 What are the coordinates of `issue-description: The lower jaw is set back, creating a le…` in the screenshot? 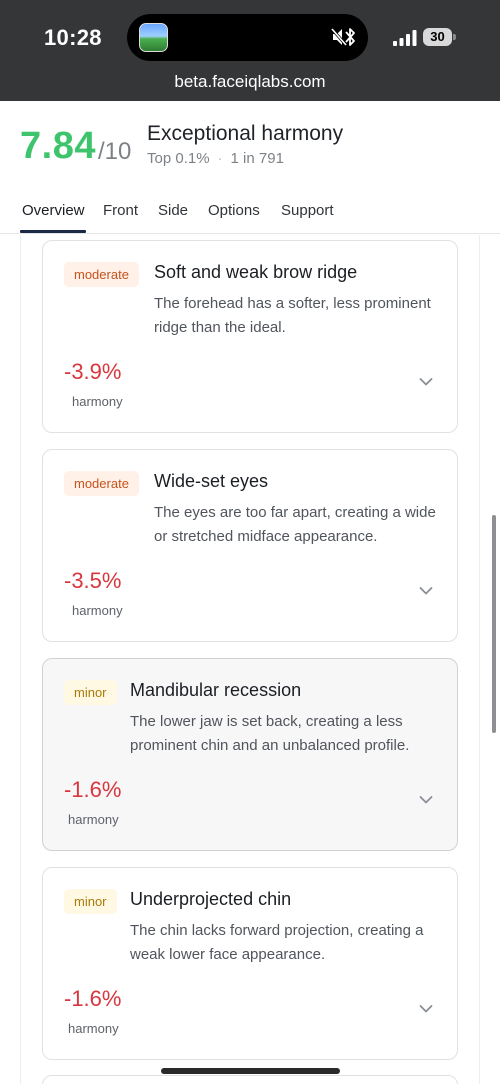 It's located at (270, 733).